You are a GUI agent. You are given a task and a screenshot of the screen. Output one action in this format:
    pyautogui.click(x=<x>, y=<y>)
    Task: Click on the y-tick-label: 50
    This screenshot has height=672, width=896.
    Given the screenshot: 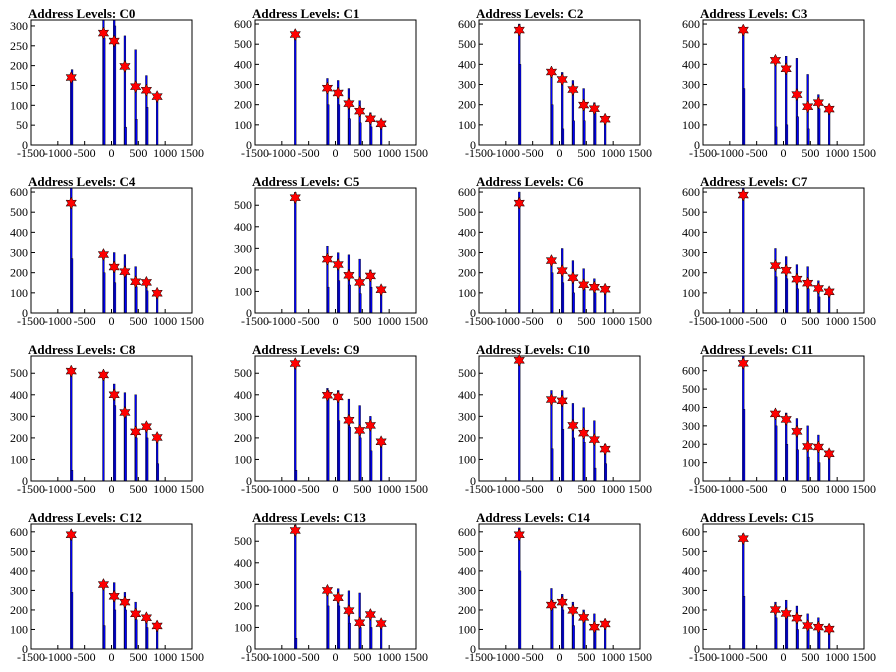 What is the action you would take?
    pyautogui.click(x=22, y=125)
    